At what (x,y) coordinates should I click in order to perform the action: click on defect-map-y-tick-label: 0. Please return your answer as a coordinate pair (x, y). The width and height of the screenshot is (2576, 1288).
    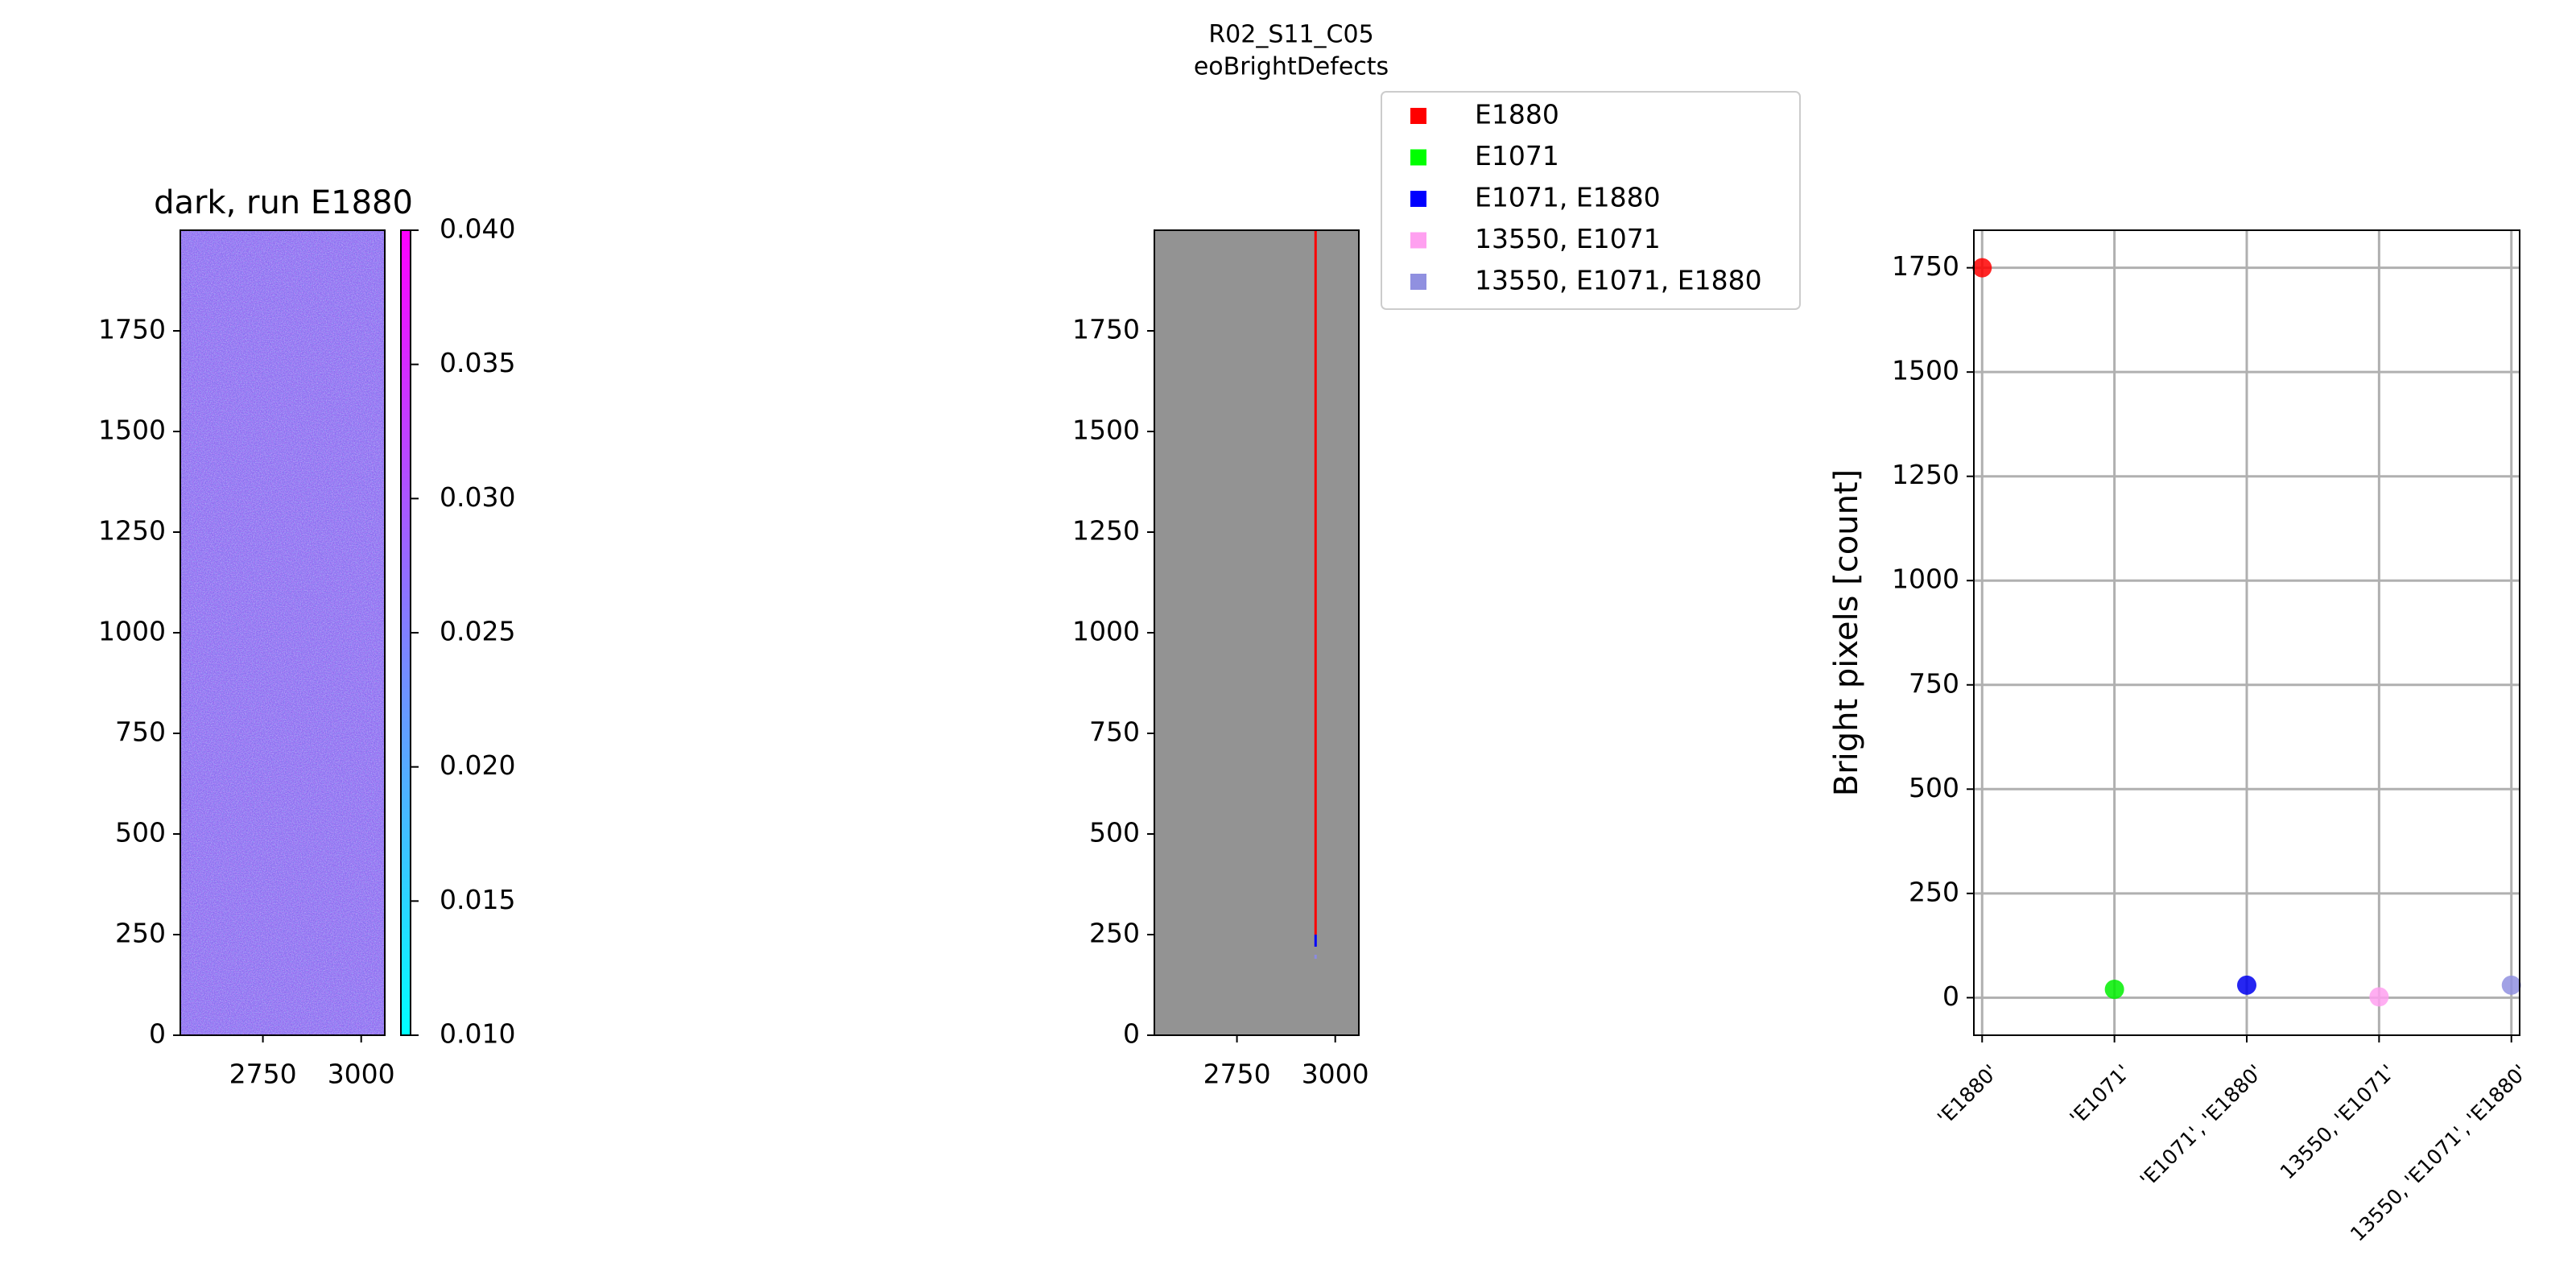
    Looking at the image, I should click on (1131, 1034).